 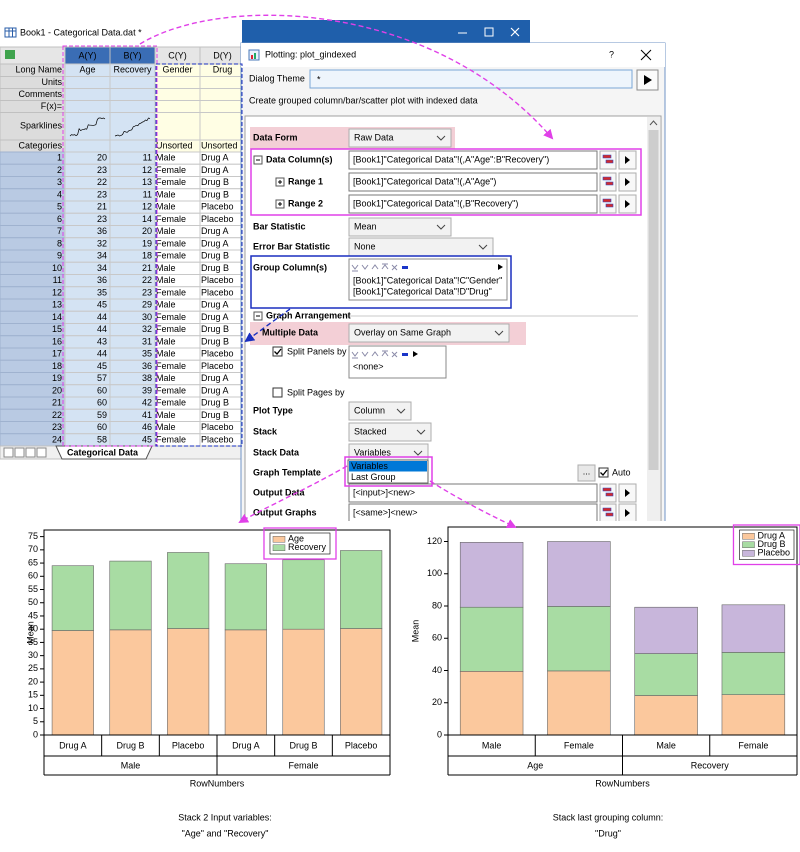 I want to click on y-tick-label: 35, so click(x=33, y=642).